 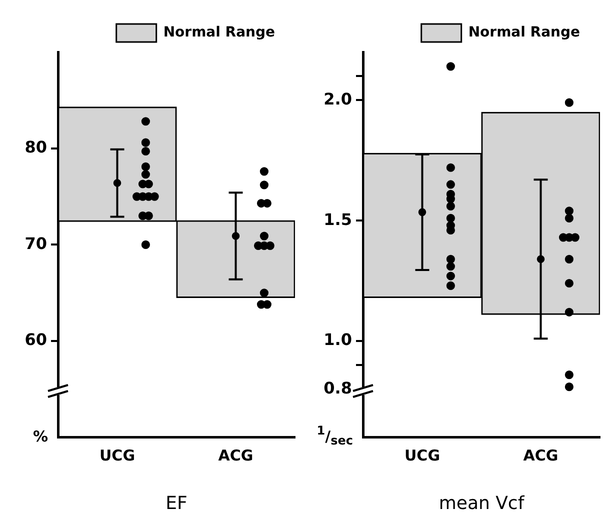 I want to click on y-axis-title: %, so click(x=40, y=436).